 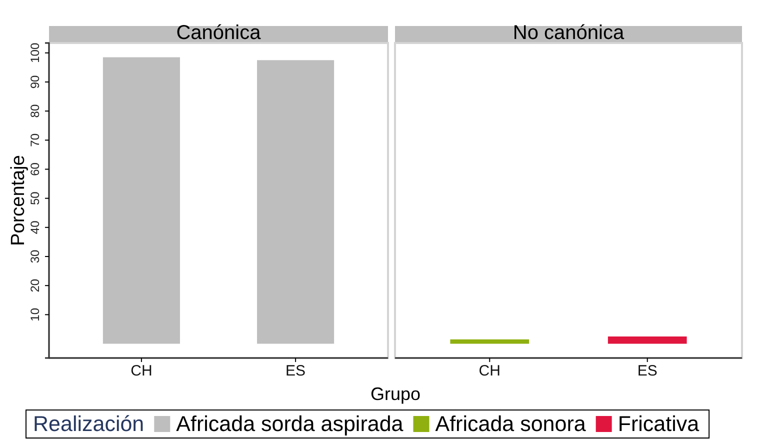 I want to click on y-tick-label: 90, so click(x=35, y=81).